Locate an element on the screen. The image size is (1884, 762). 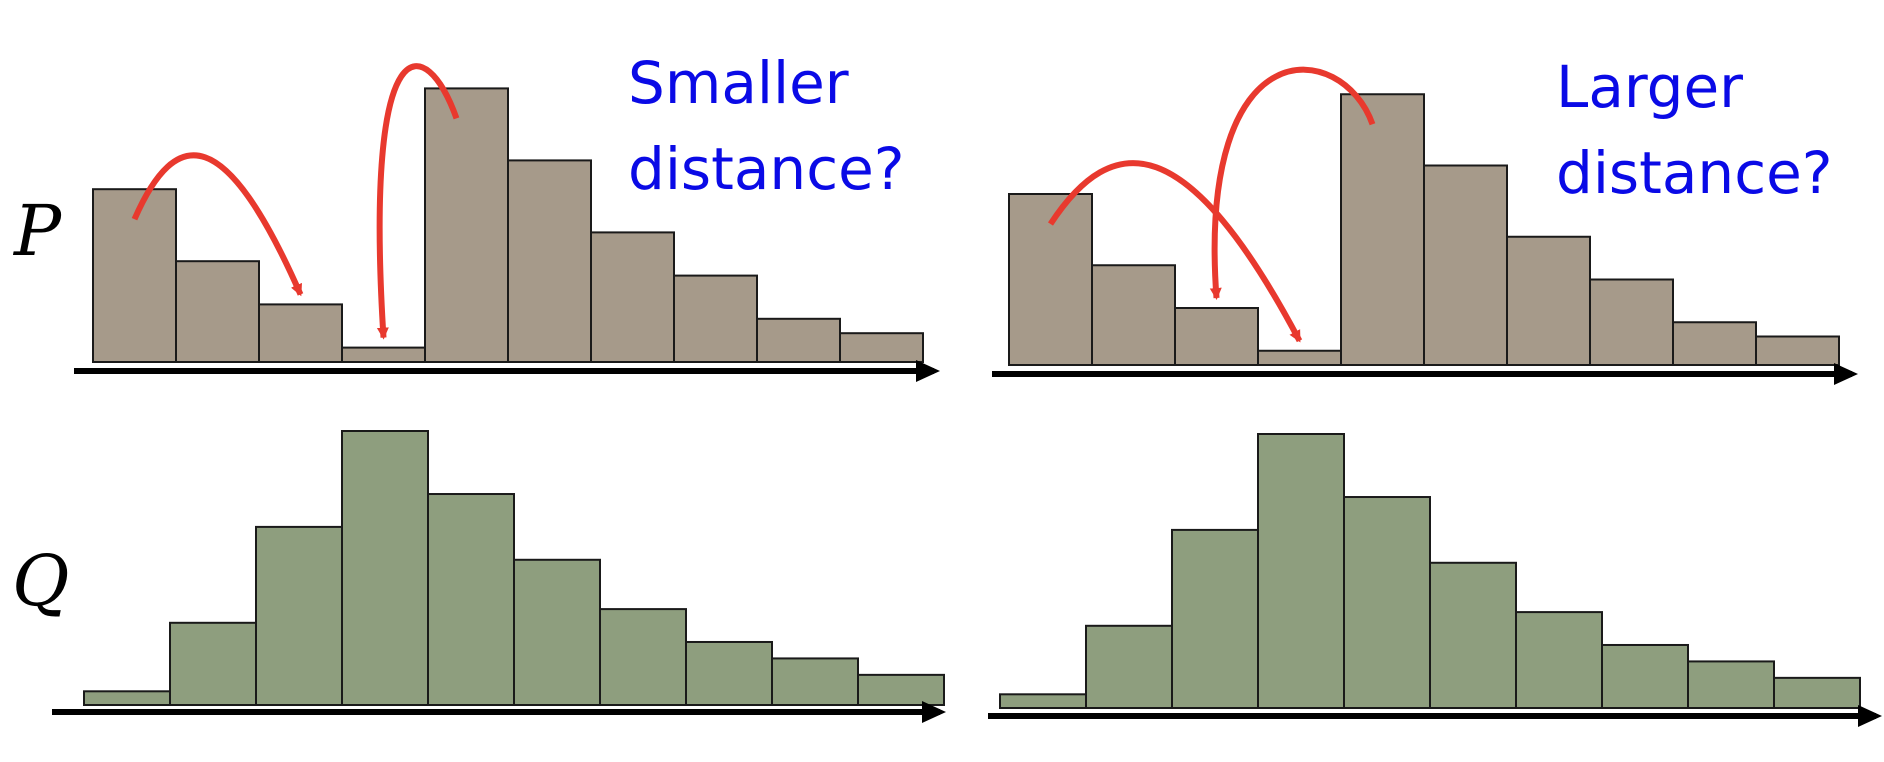
caption-larger-line1: Larger is located at coordinates (1650, 87).